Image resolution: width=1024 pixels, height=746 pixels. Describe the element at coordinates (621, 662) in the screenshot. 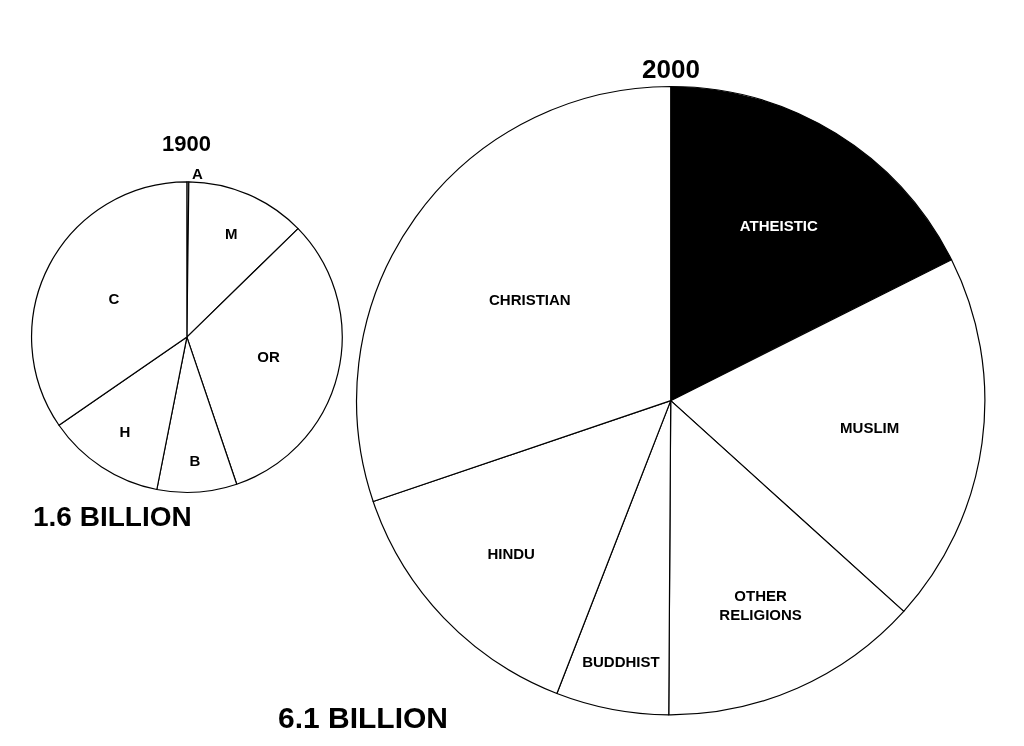

I see `slice-label: BUDDHIST` at that location.